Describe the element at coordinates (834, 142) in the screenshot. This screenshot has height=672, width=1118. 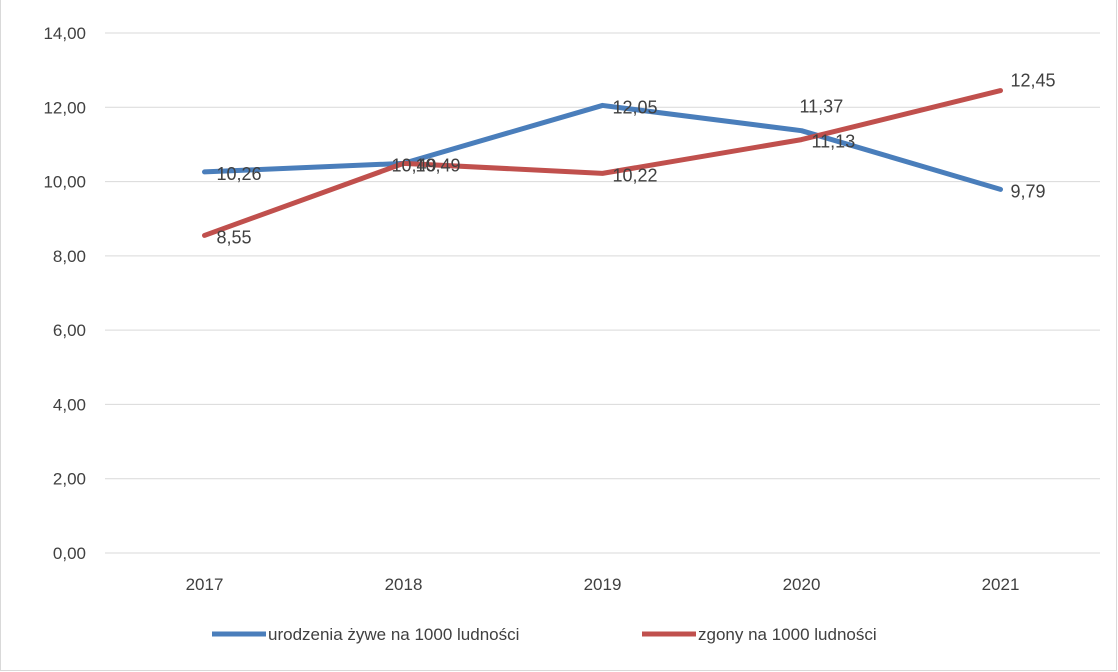
I see `data-label: 11,13` at that location.